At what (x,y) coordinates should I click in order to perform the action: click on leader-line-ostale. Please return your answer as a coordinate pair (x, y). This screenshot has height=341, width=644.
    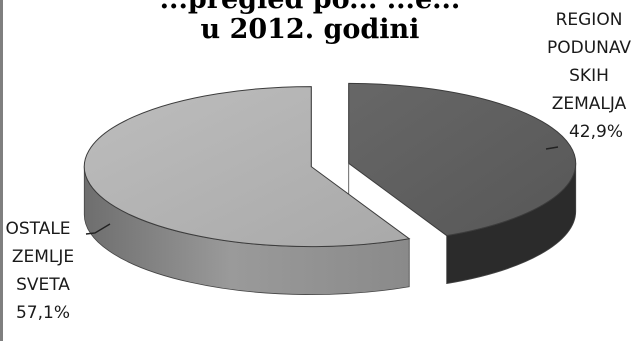
    Looking at the image, I should click on (98, 229).